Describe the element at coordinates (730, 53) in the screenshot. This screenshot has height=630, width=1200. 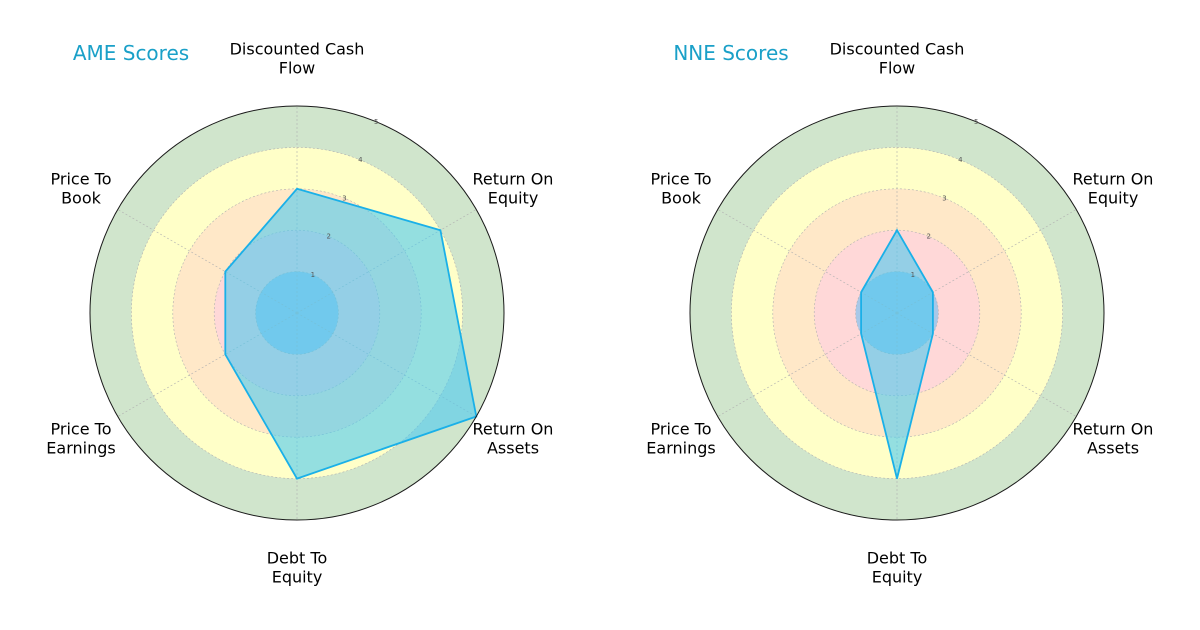
I see `chart-title-nne: NNE Scores` at that location.